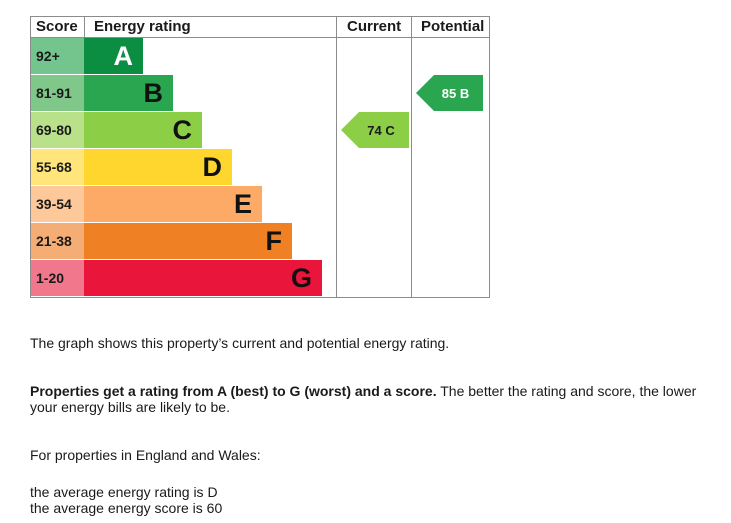 This screenshot has width=731, height=523. Describe the element at coordinates (145, 455) in the screenshot. I see `region-text: For properties in England and Wales:` at that location.